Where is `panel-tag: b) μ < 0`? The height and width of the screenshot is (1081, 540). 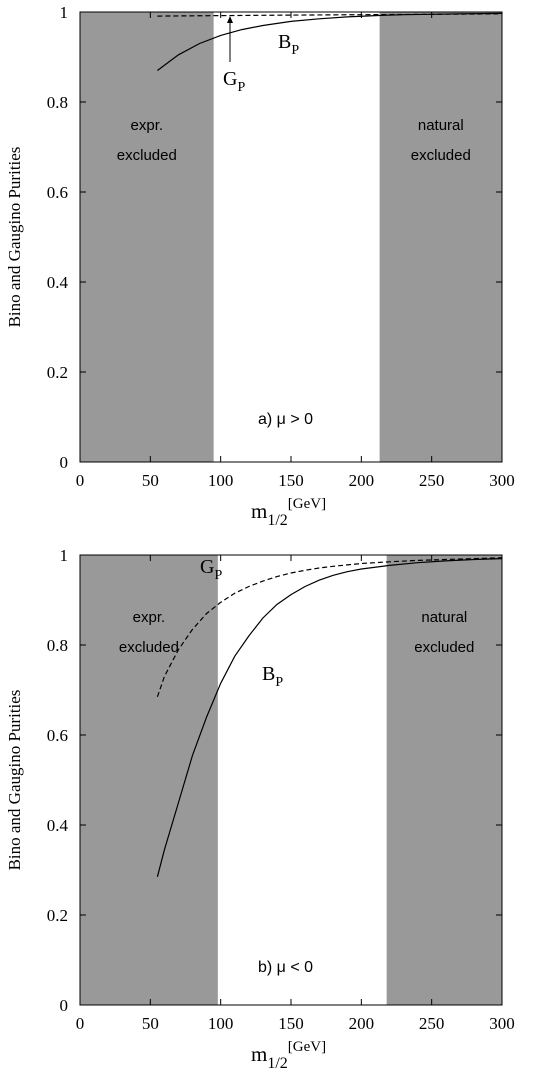
panel-tag: b) μ < 0 is located at coordinates (285, 967).